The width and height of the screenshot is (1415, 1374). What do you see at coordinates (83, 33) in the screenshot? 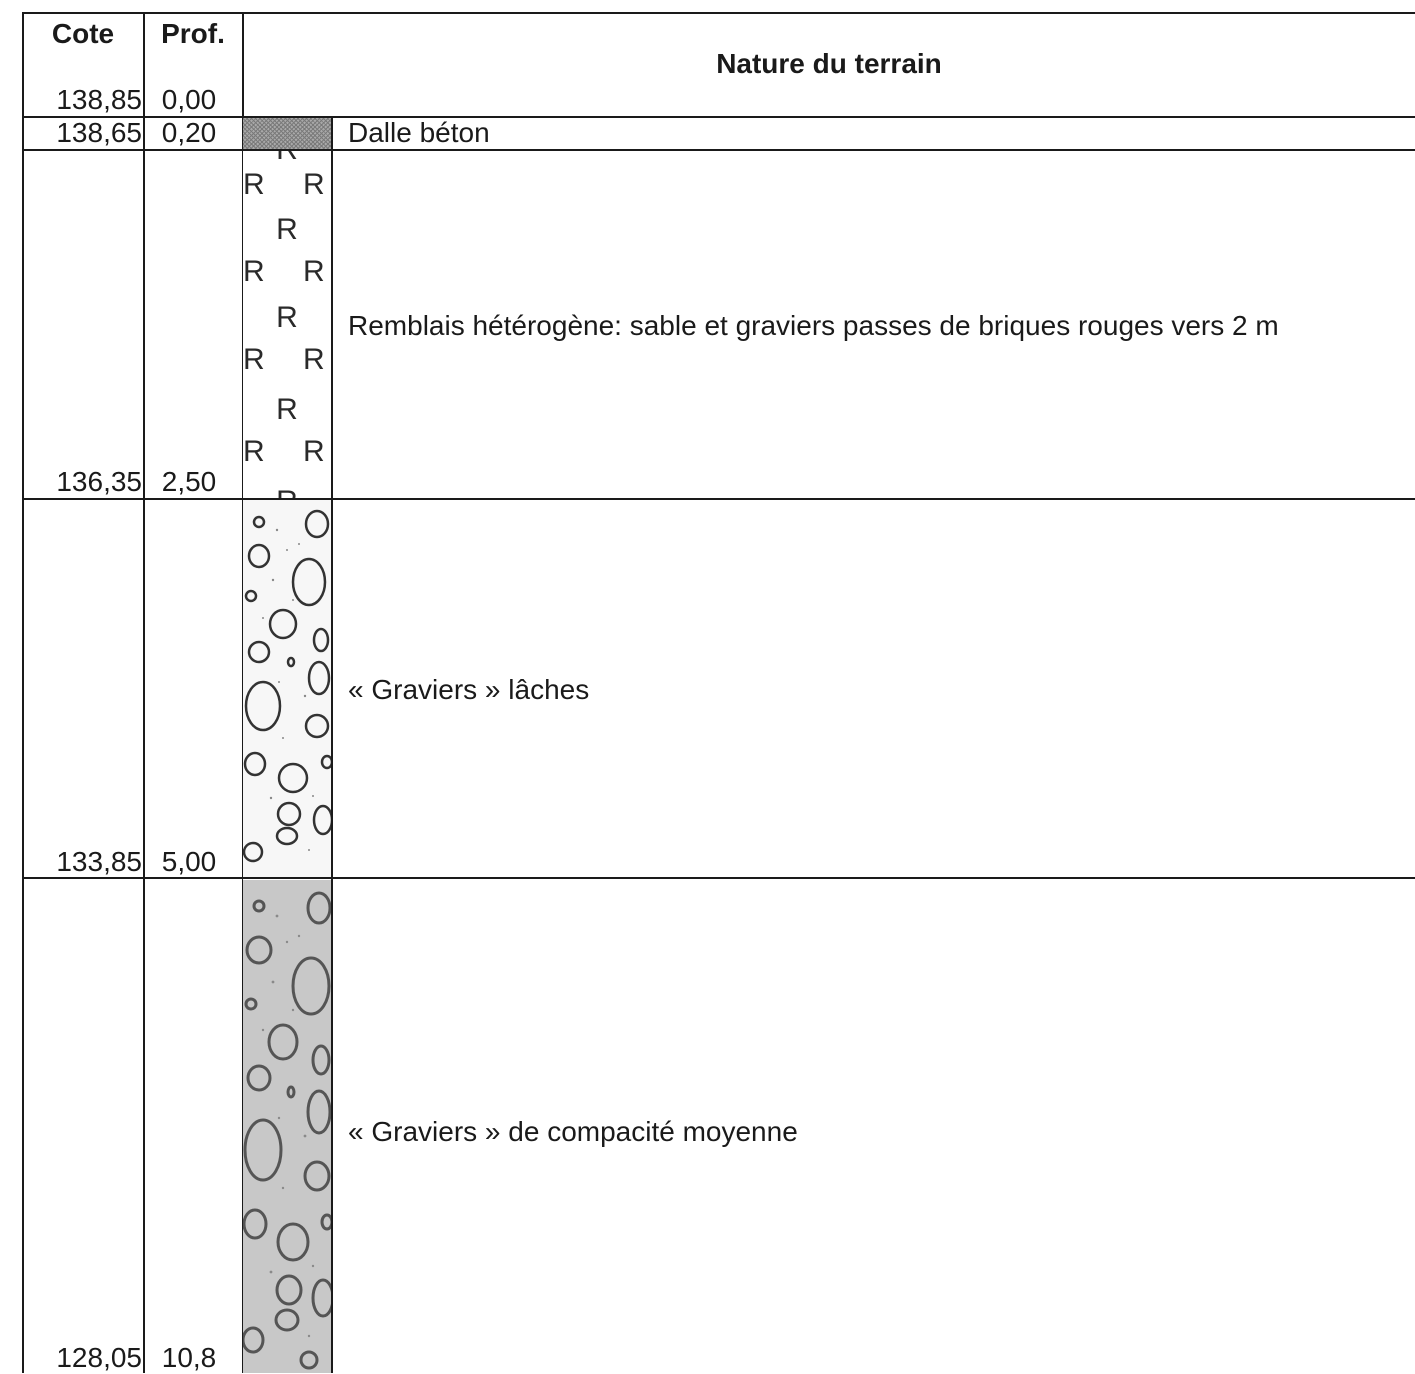
I see `header-cote: Cote` at bounding box center [83, 33].